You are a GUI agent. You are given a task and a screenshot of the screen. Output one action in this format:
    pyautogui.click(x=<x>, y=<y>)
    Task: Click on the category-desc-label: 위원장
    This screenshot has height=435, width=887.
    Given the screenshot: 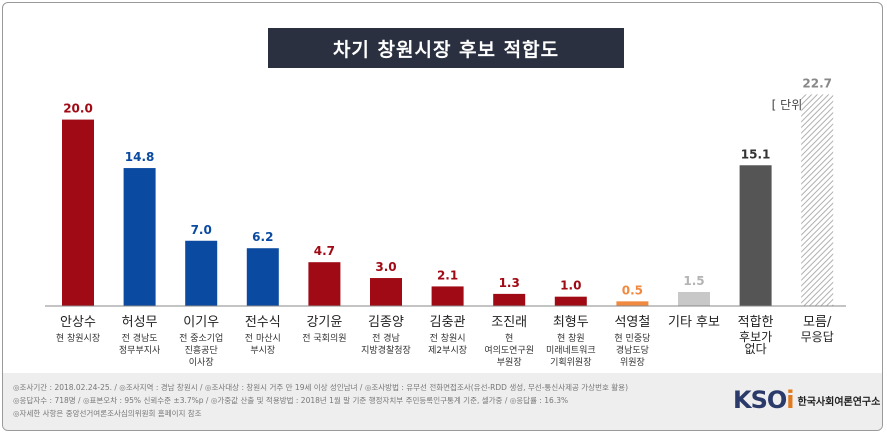 What is the action you would take?
    pyautogui.click(x=632, y=362)
    